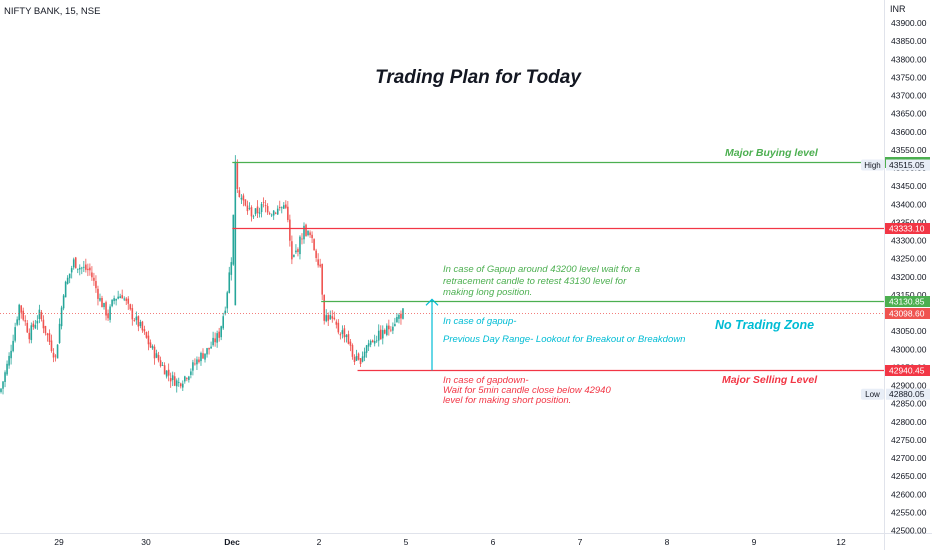 This screenshot has height=550, width=932. I want to click on gapdown-plan-line-2: Wait for 5min candle close below 42940, so click(527, 390).